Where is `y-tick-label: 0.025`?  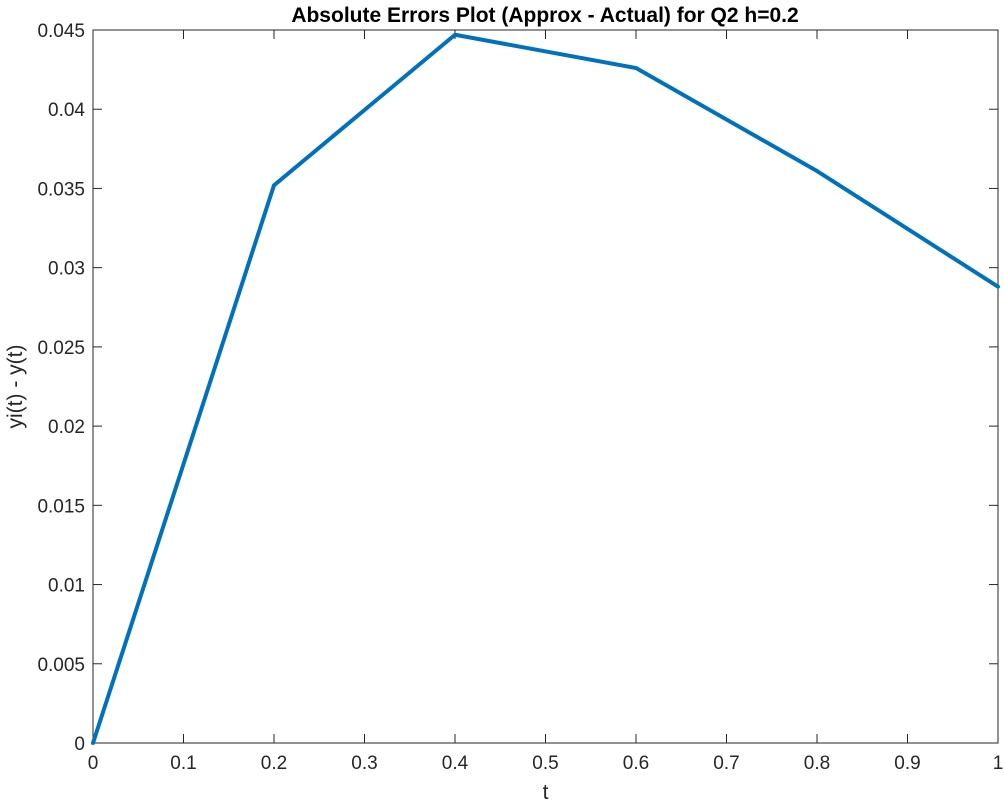
y-tick-label: 0.025 is located at coordinates (61, 348).